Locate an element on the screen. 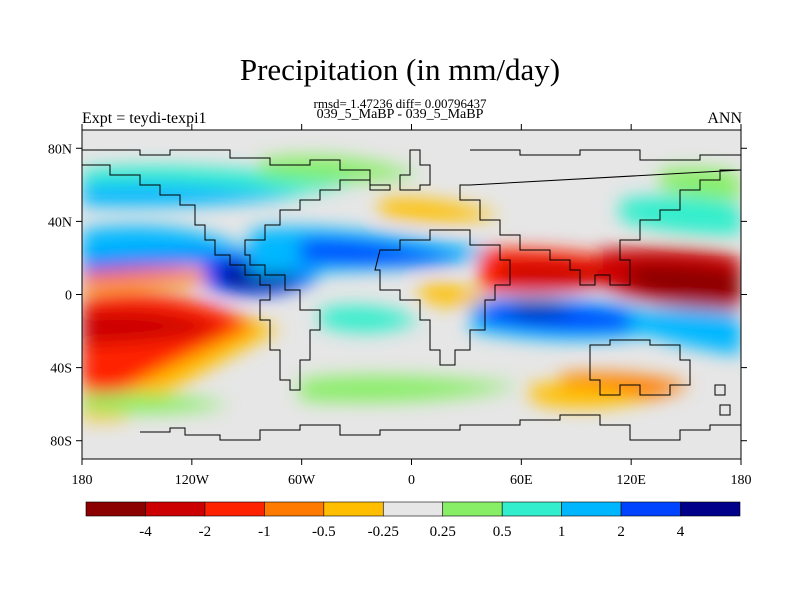  colorbar-label: 4 is located at coordinates (681, 532).